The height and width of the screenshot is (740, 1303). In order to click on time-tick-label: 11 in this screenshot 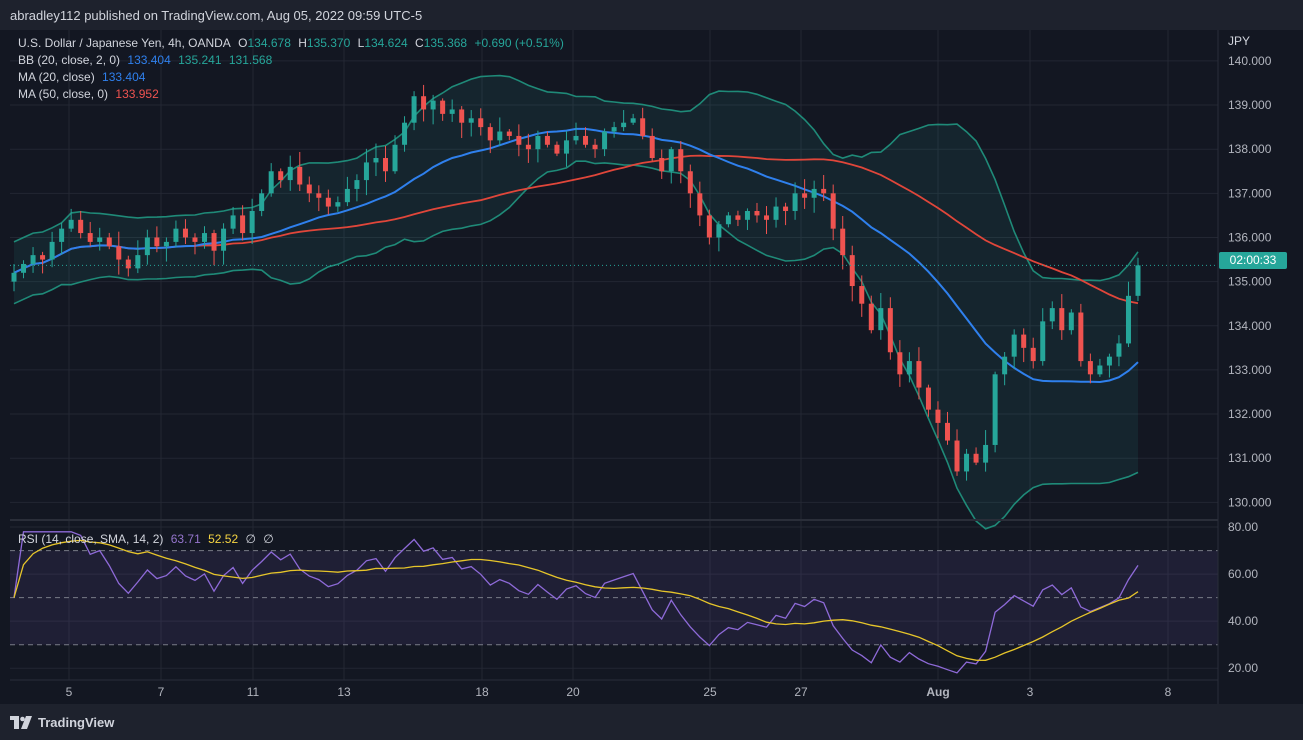, I will do `click(253, 692)`.